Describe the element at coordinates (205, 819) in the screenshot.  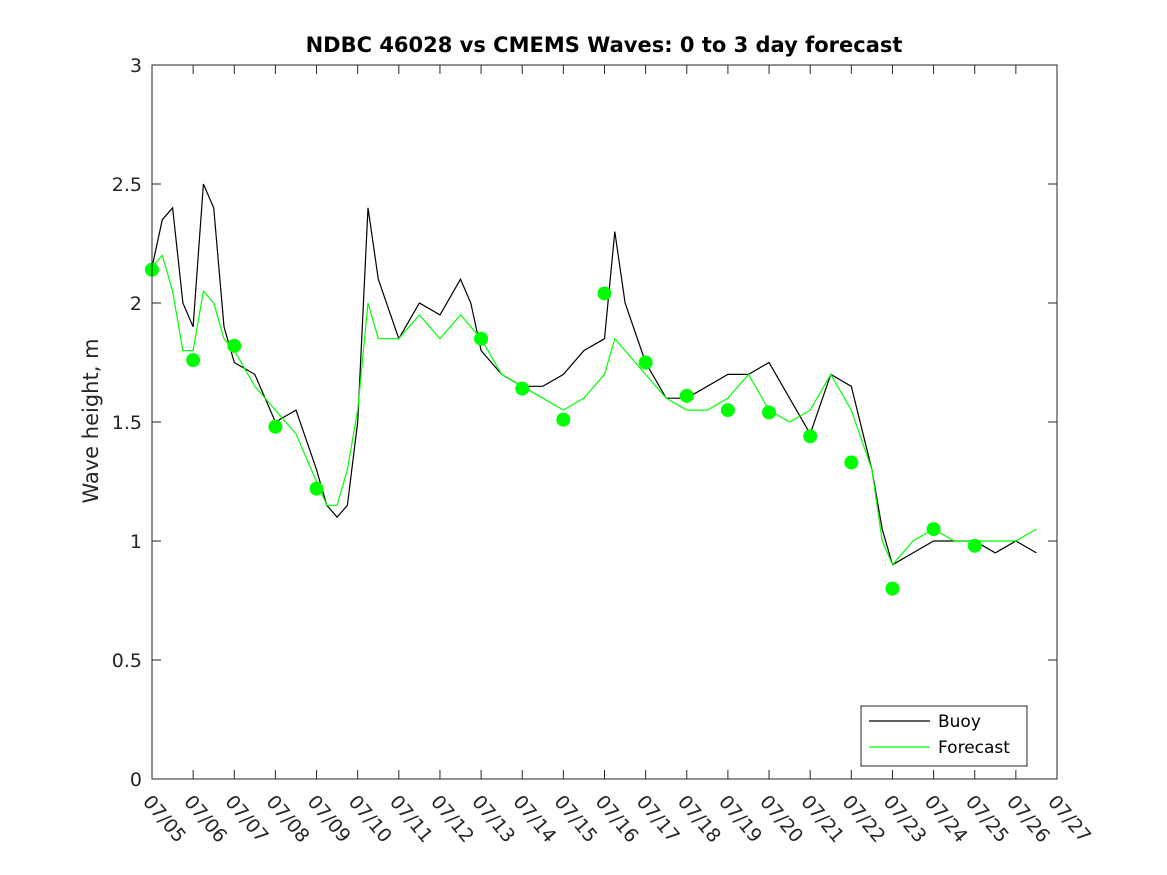
I see `x-tick-label: 07/06` at that location.